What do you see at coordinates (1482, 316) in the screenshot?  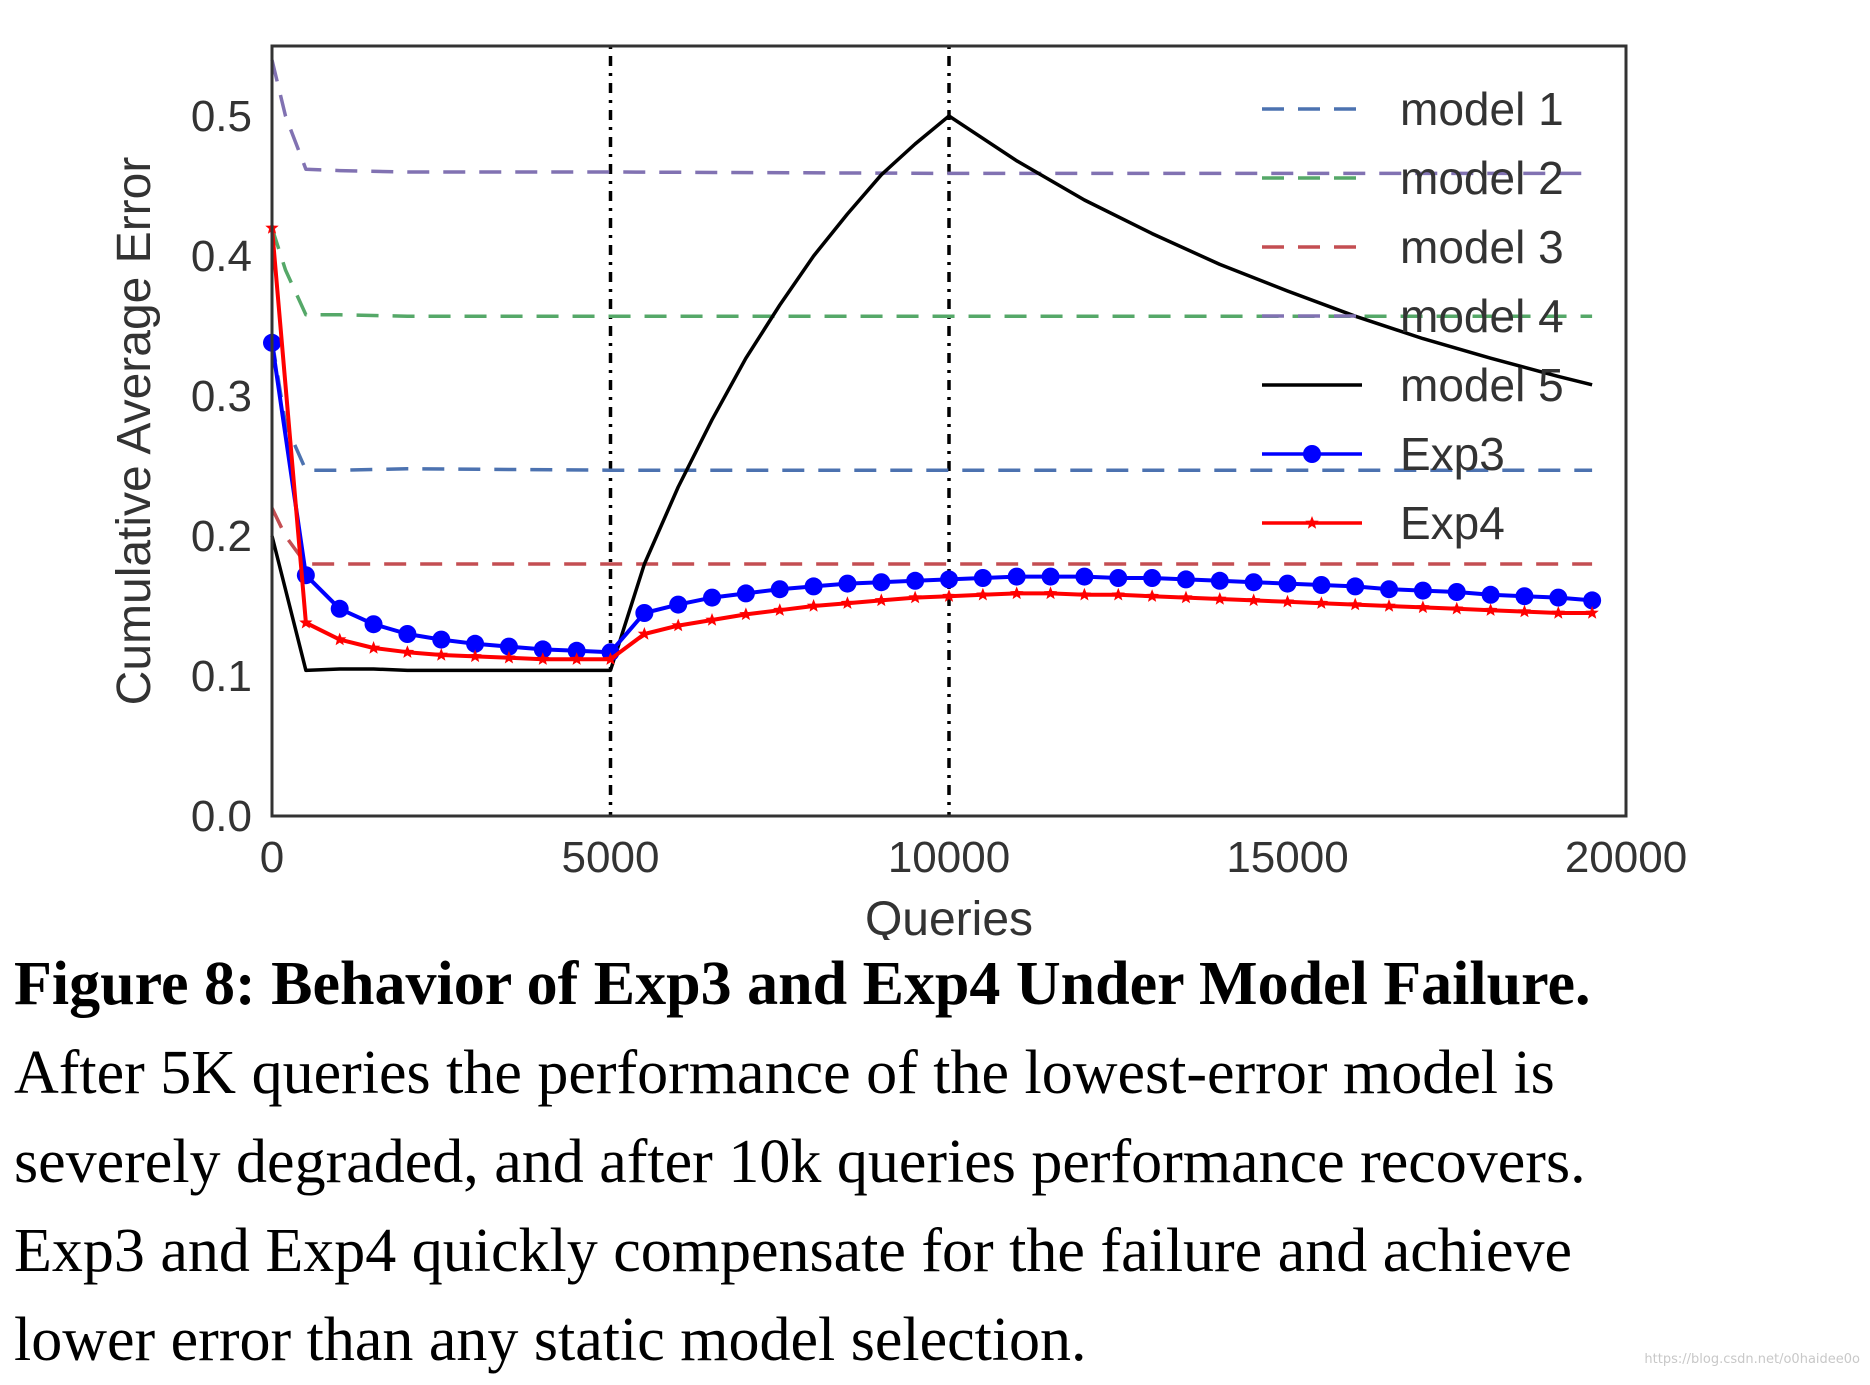 I see `legend-label: model 4` at bounding box center [1482, 316].